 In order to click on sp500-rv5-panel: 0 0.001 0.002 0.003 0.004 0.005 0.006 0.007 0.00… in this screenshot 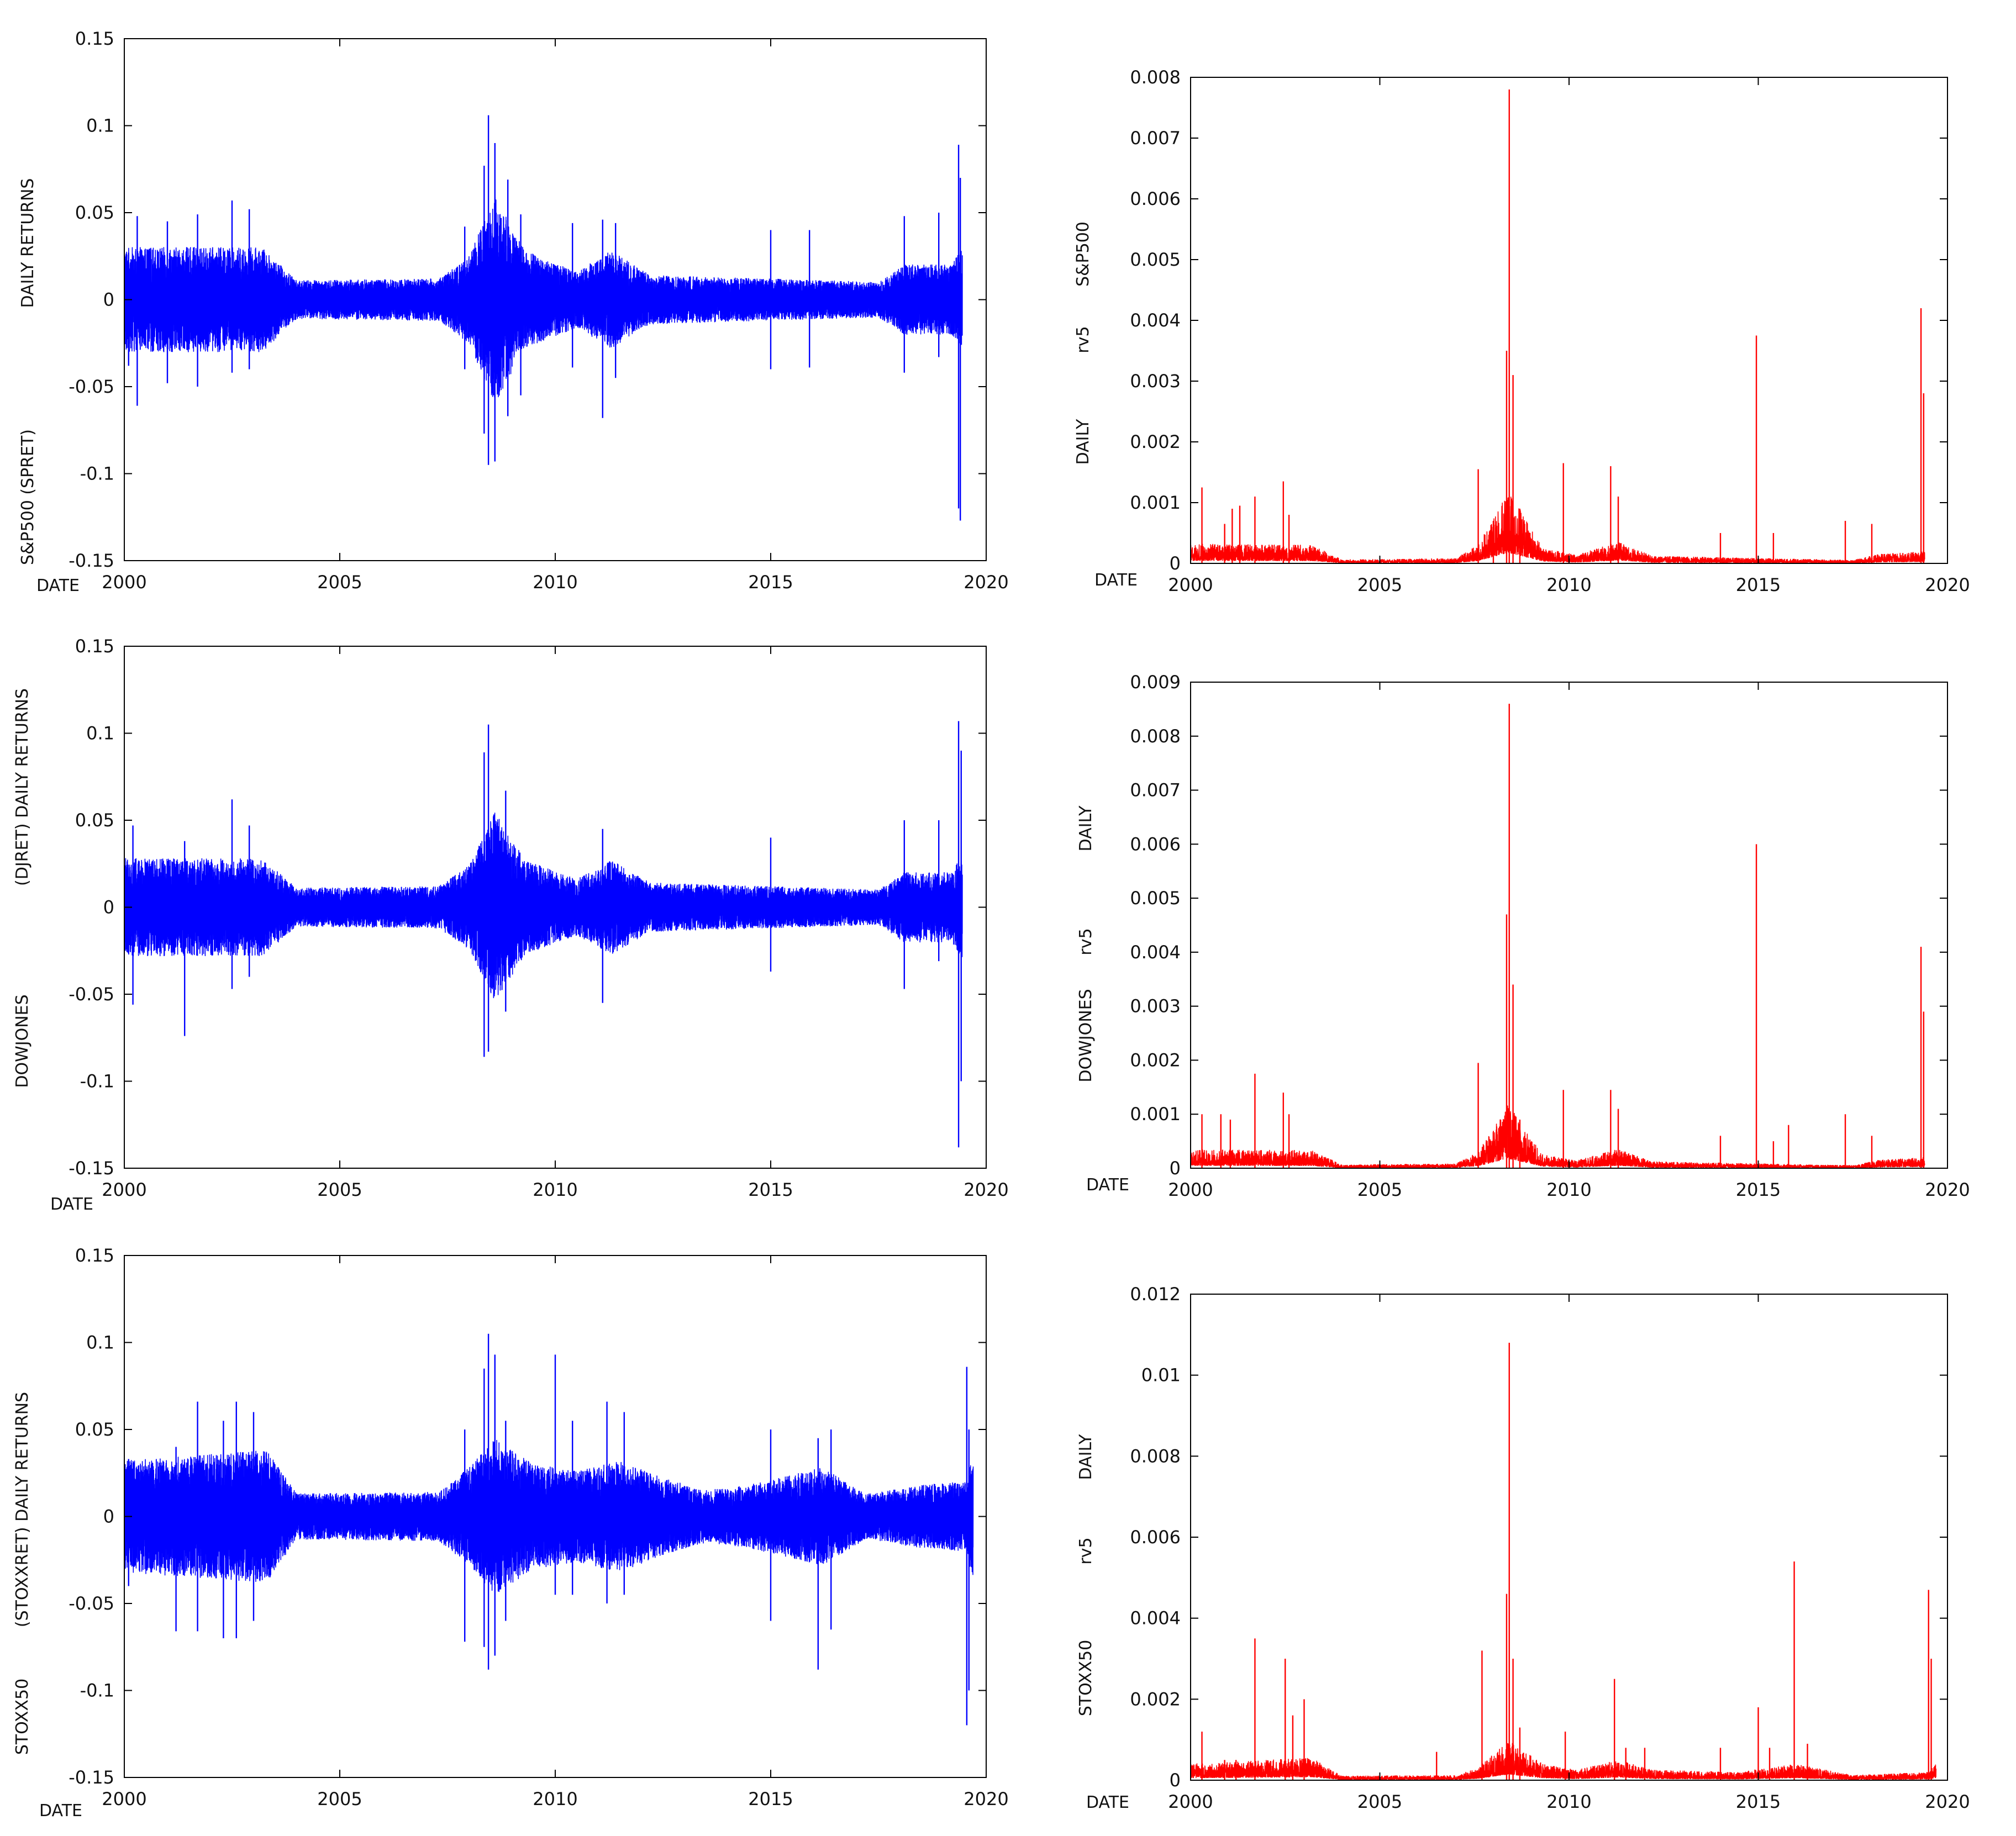, I will do `click(1544, 337)`.